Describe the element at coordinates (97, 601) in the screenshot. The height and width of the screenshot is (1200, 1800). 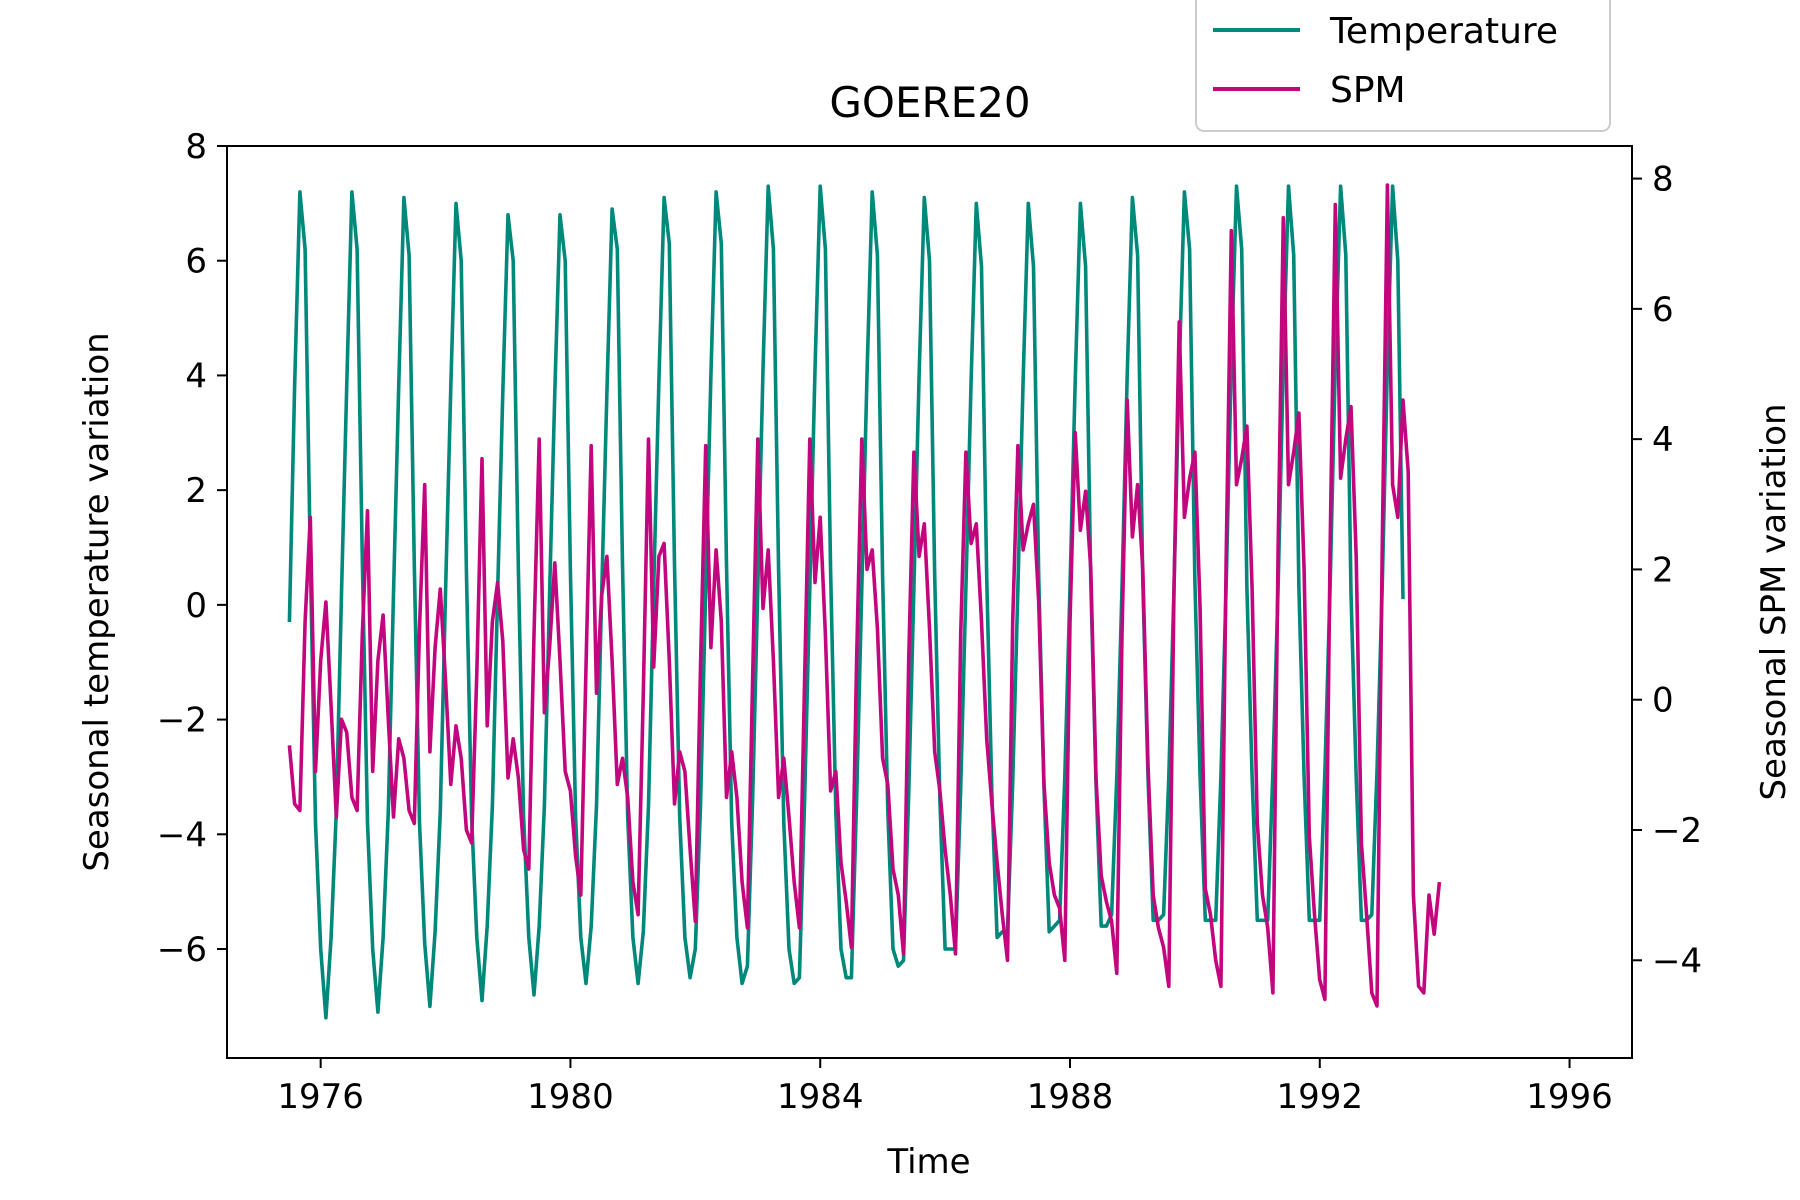
I see `y-axis-left-label: Seasonal temperature variation` at that location.